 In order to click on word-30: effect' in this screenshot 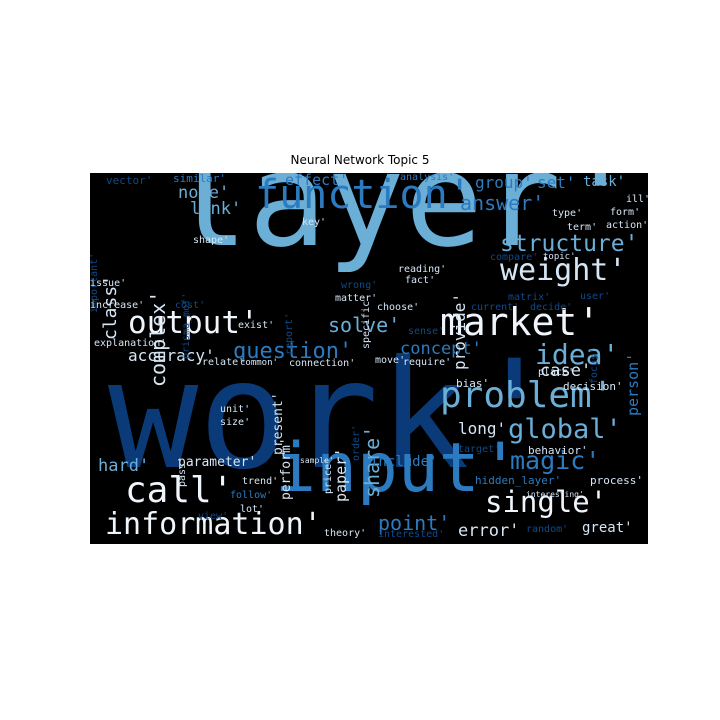, I will do `click(317, 181)`.